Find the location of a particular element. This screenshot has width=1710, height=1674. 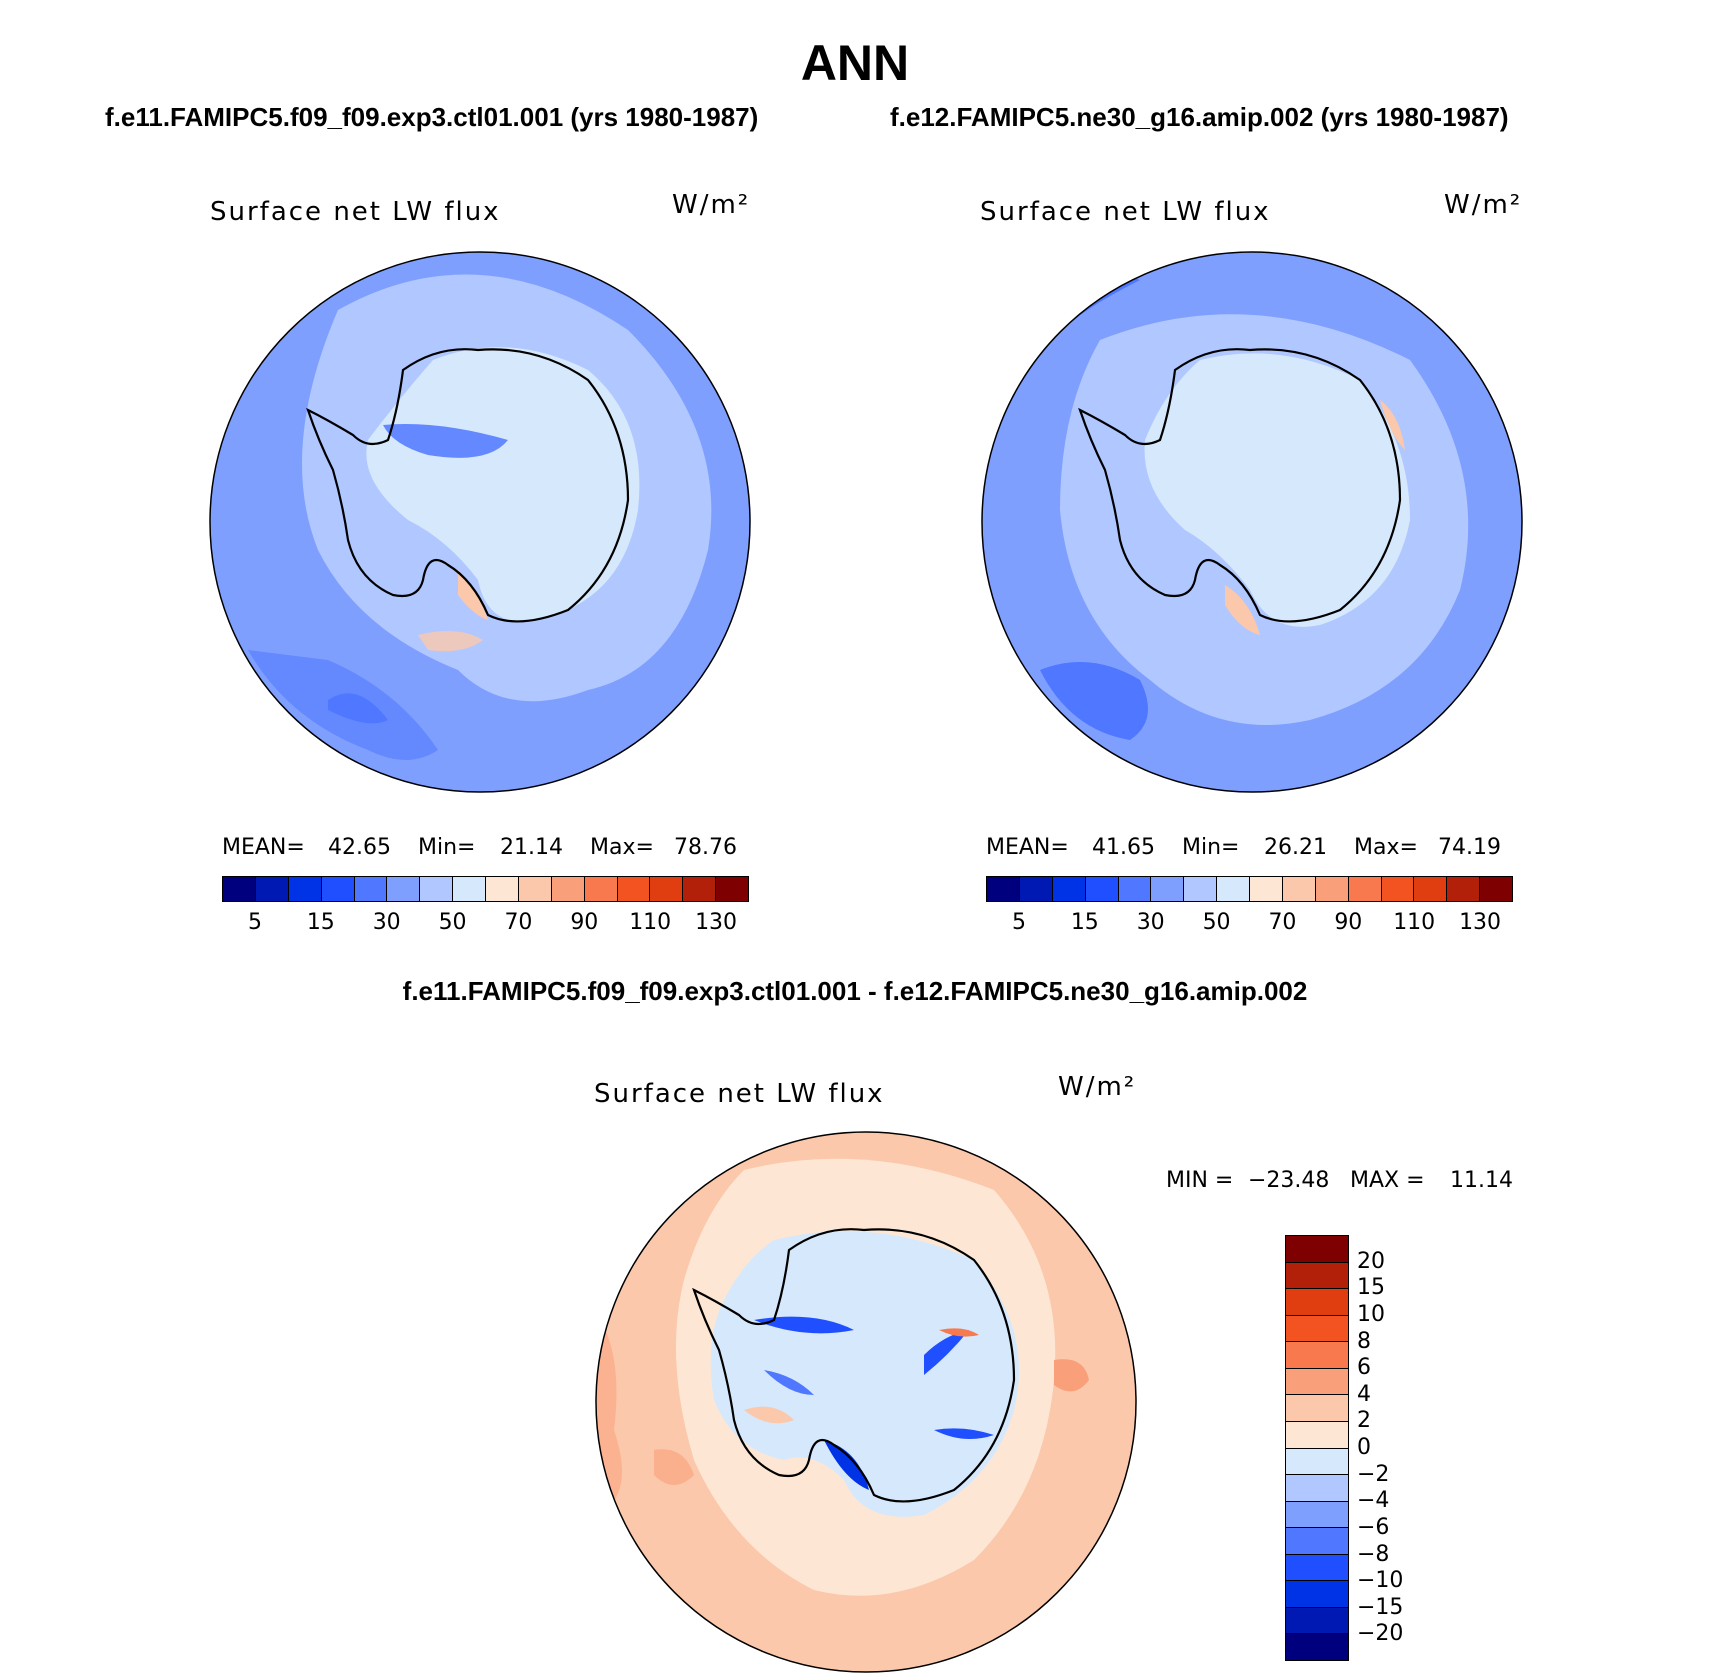

panel2-colorbar-tick-label: 110 is located at coordinates (1414, 922).